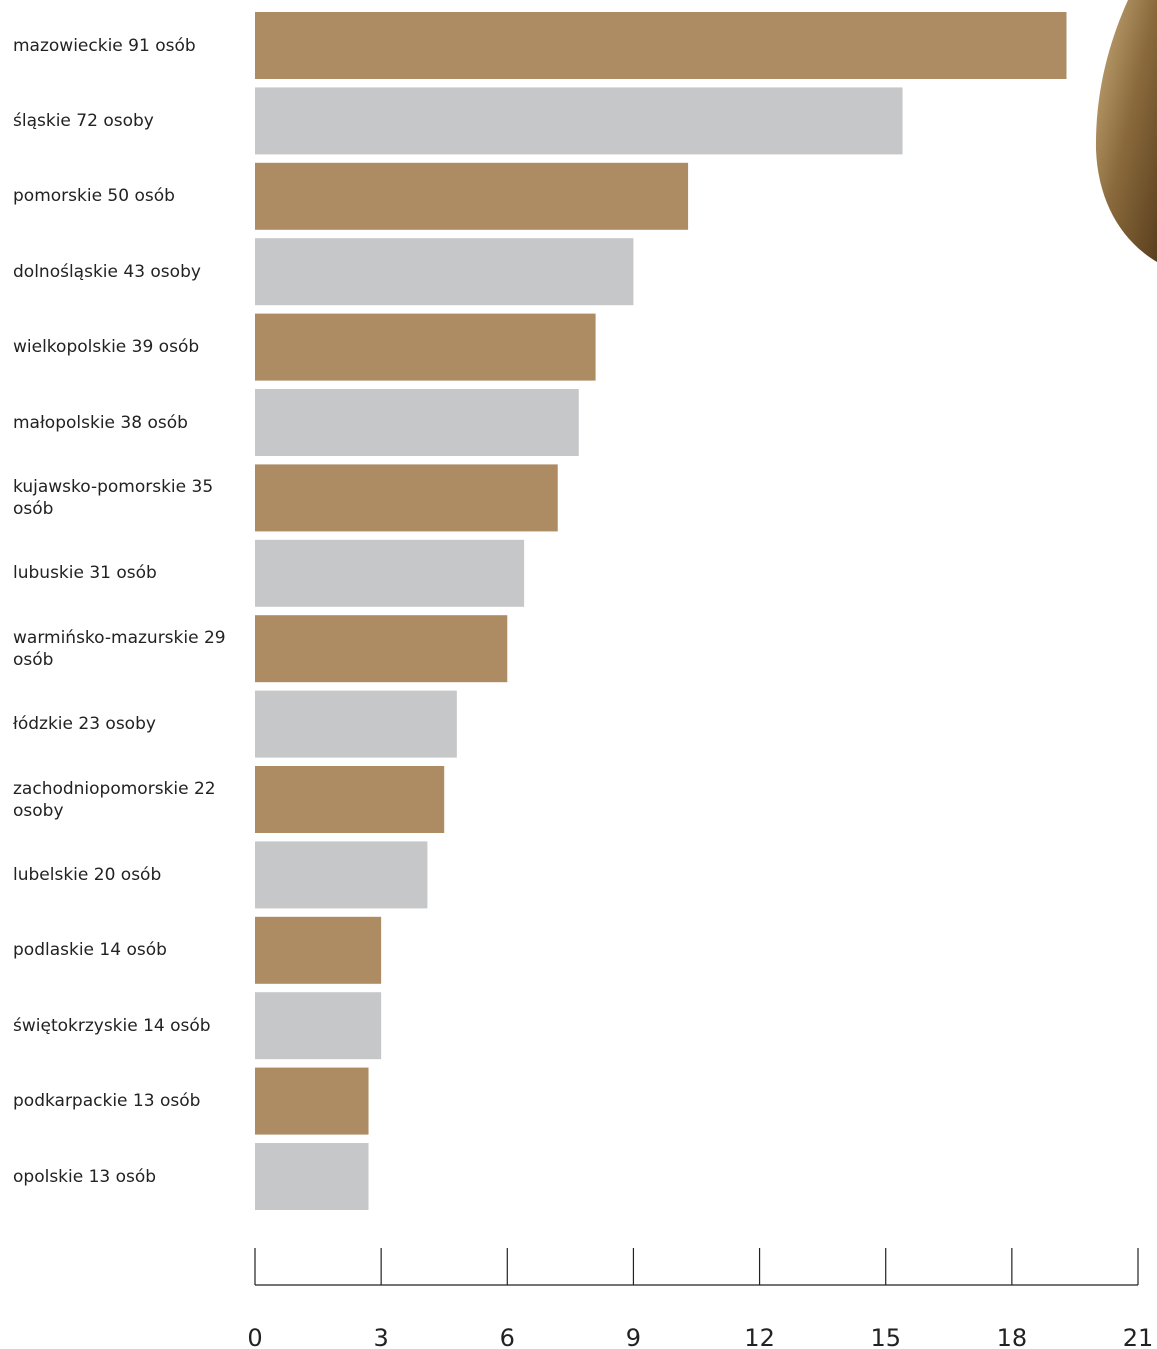 Image resolution: width=1157 pixels, height=1349 pixels. I want to click on y-tick-label: dolnośląskie 43 osoby, so click(107, 271).